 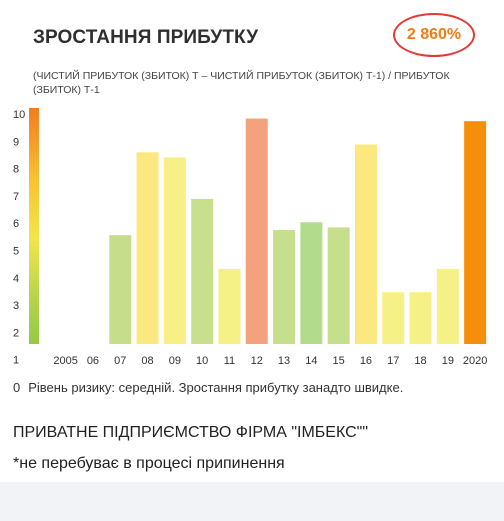 I want to click on x-tick-label: 09, so click(x=175, y=361).